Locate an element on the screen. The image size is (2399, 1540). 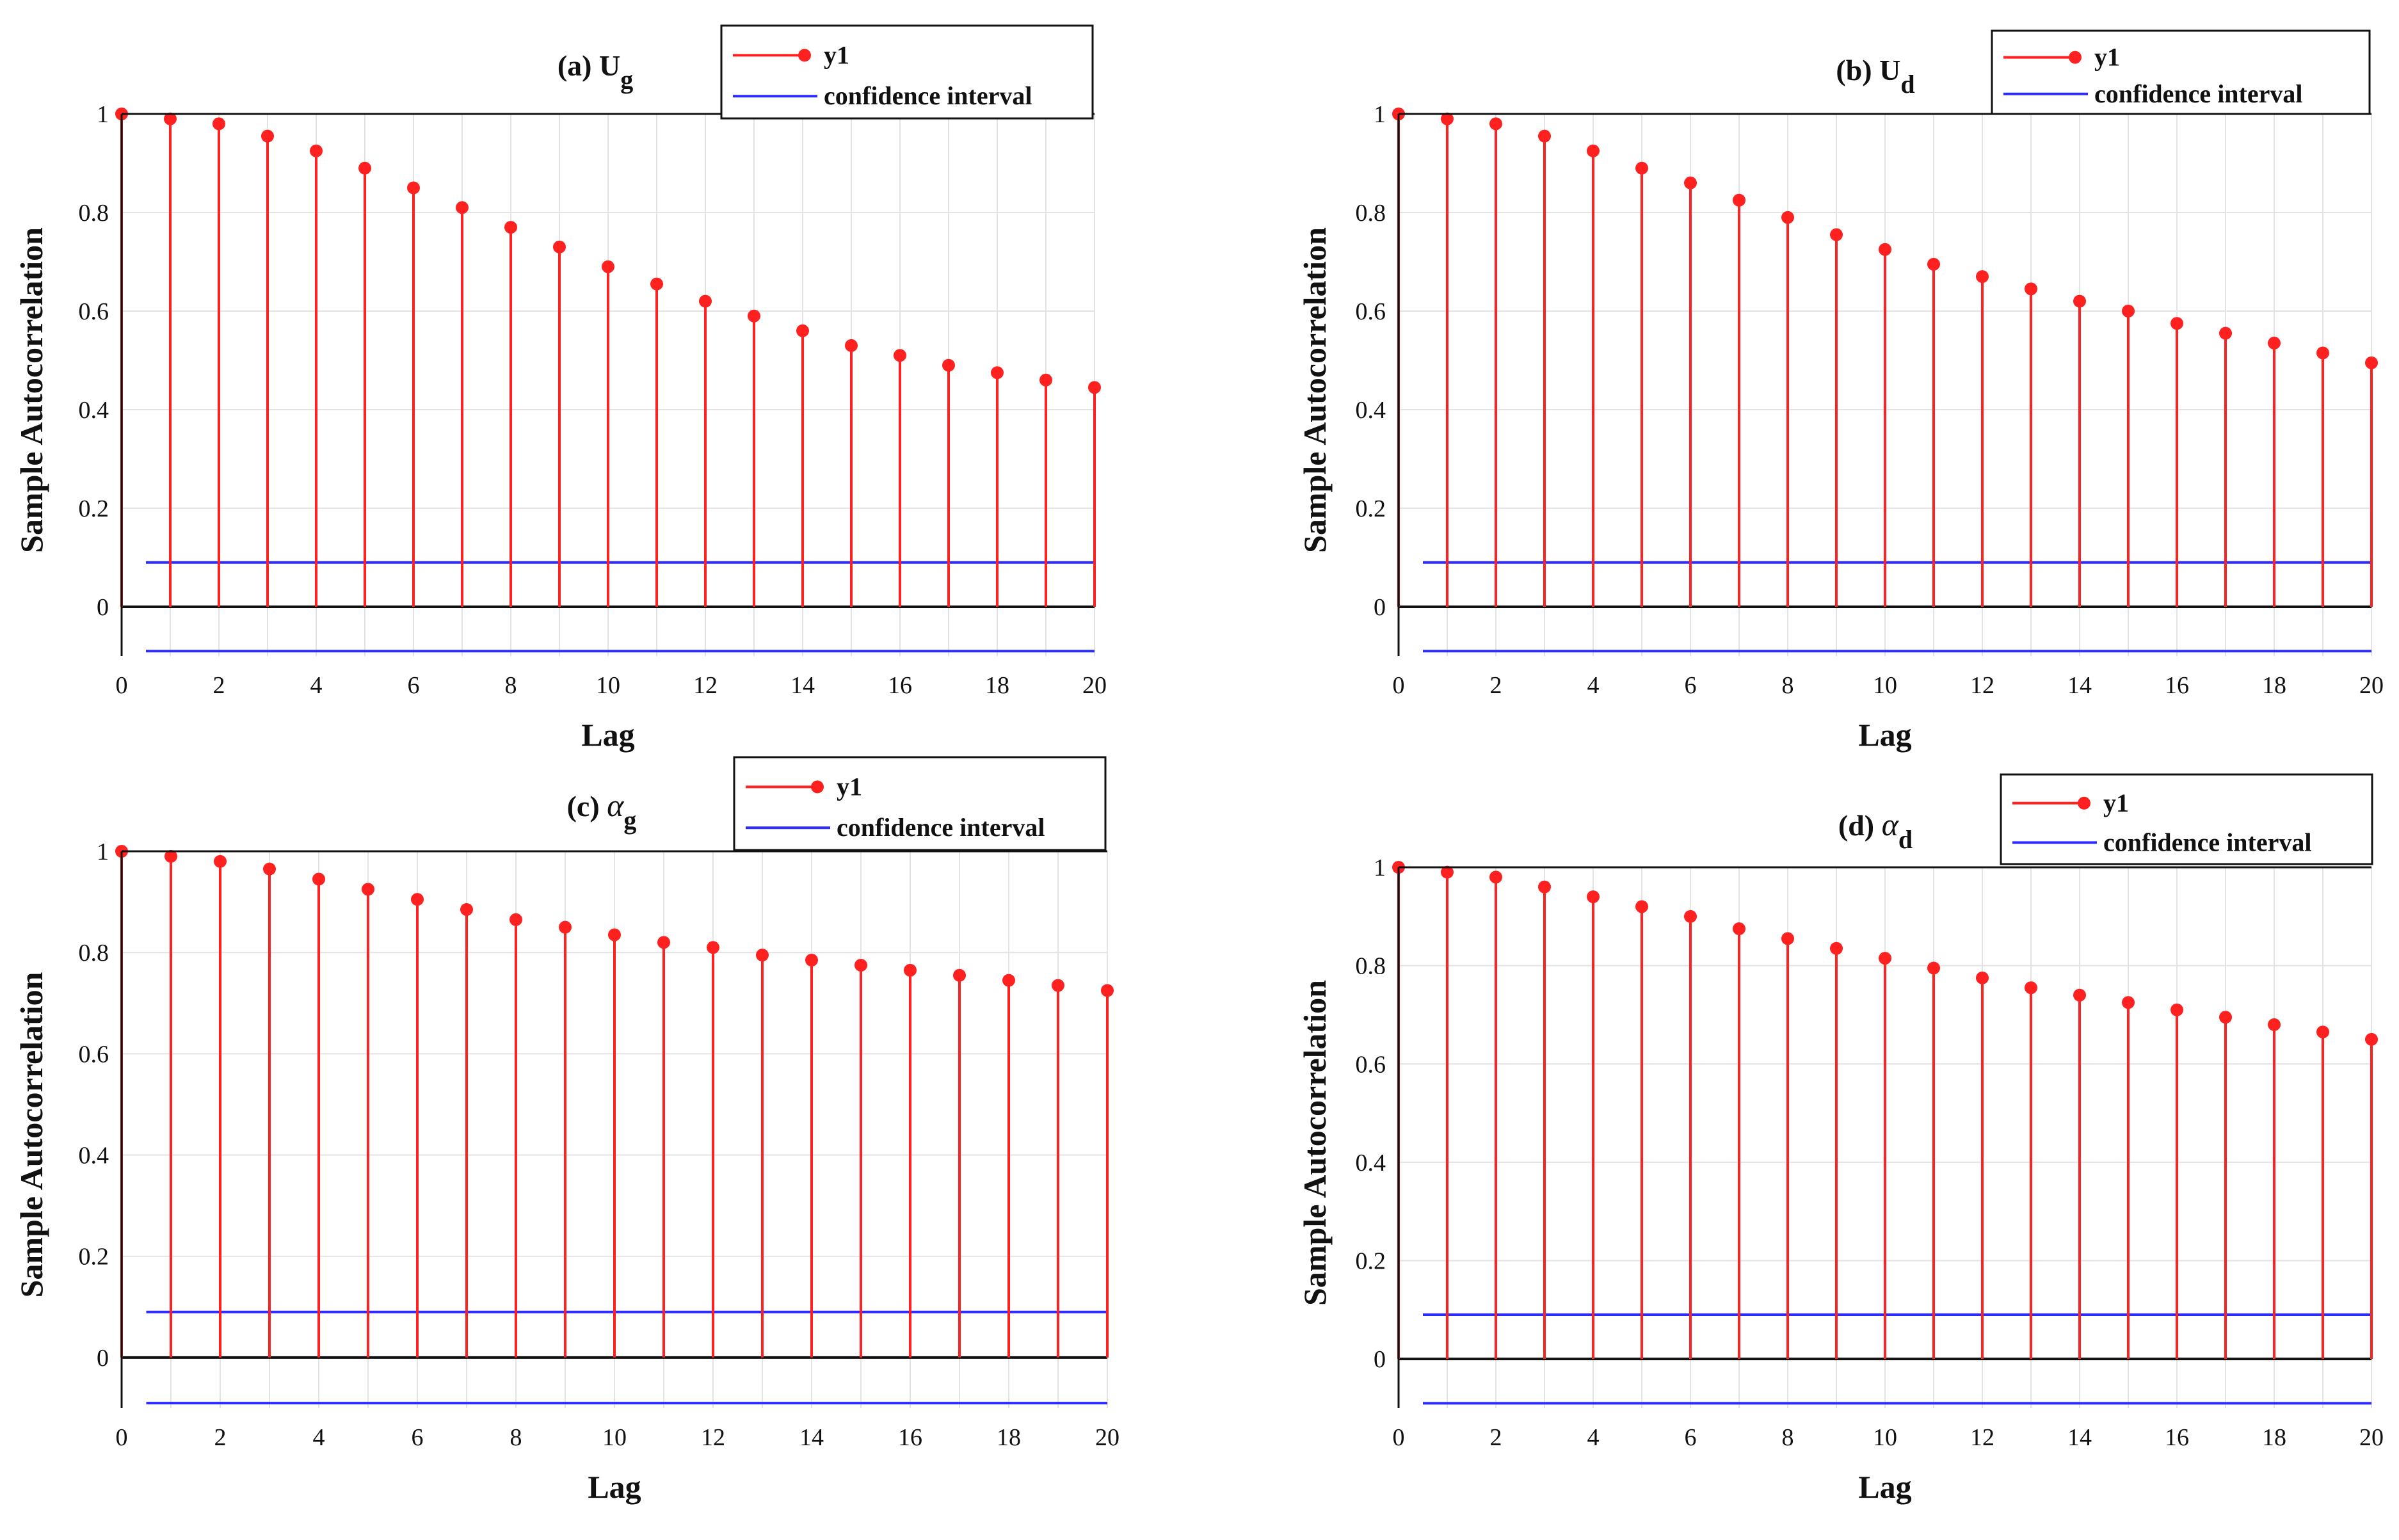
x-tick-label: 14 is located at coordinates (802, 686).